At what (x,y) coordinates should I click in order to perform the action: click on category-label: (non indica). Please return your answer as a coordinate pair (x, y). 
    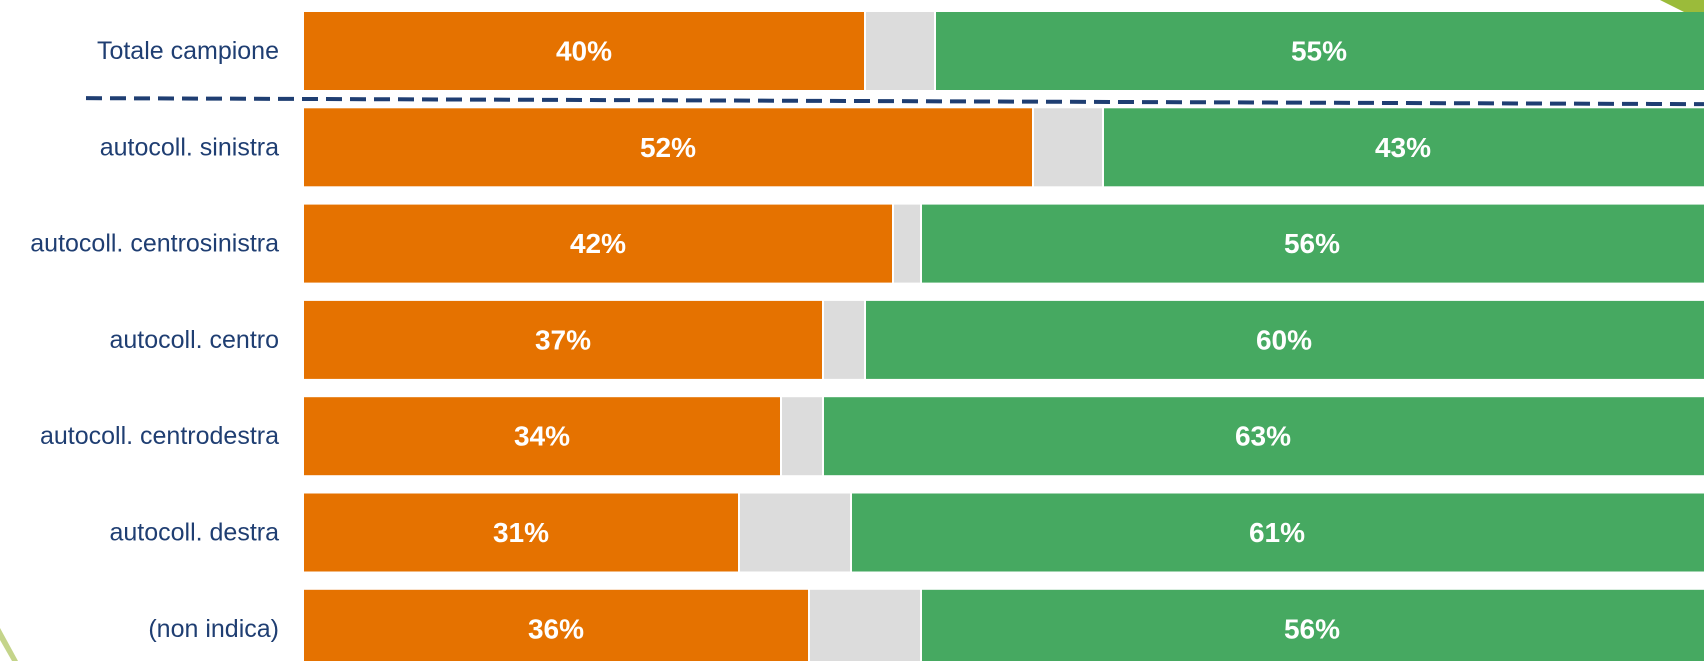
    Looking at the image, I should click on (213, 629).